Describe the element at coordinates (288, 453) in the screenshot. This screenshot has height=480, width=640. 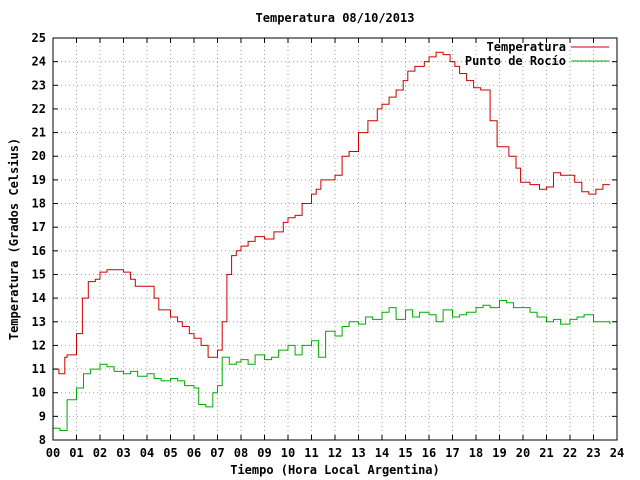
I see `x-tick-label: 10` at that location.